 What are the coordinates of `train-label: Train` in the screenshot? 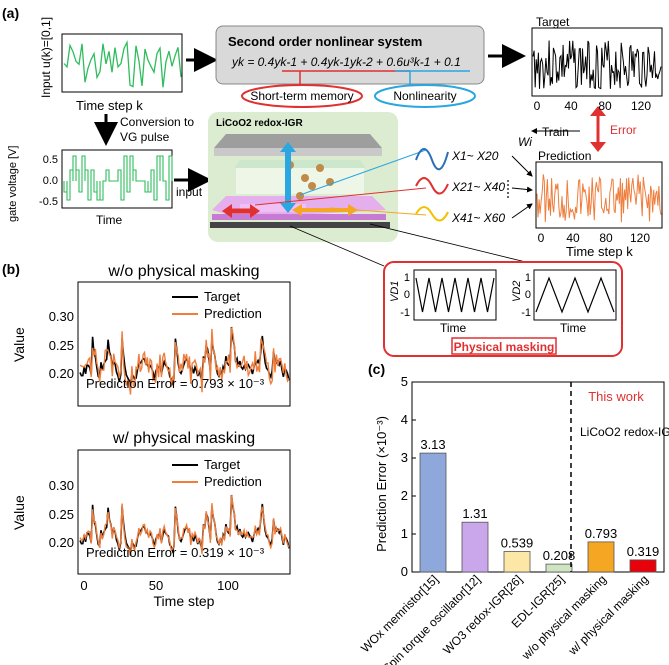 It's located at (555, 132).